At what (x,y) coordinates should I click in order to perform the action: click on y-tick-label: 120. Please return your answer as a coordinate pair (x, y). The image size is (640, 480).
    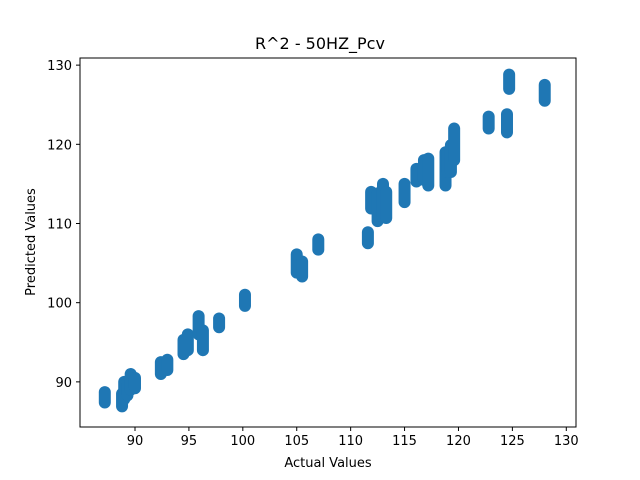
    Looking at the image, I should click on (59, 145).